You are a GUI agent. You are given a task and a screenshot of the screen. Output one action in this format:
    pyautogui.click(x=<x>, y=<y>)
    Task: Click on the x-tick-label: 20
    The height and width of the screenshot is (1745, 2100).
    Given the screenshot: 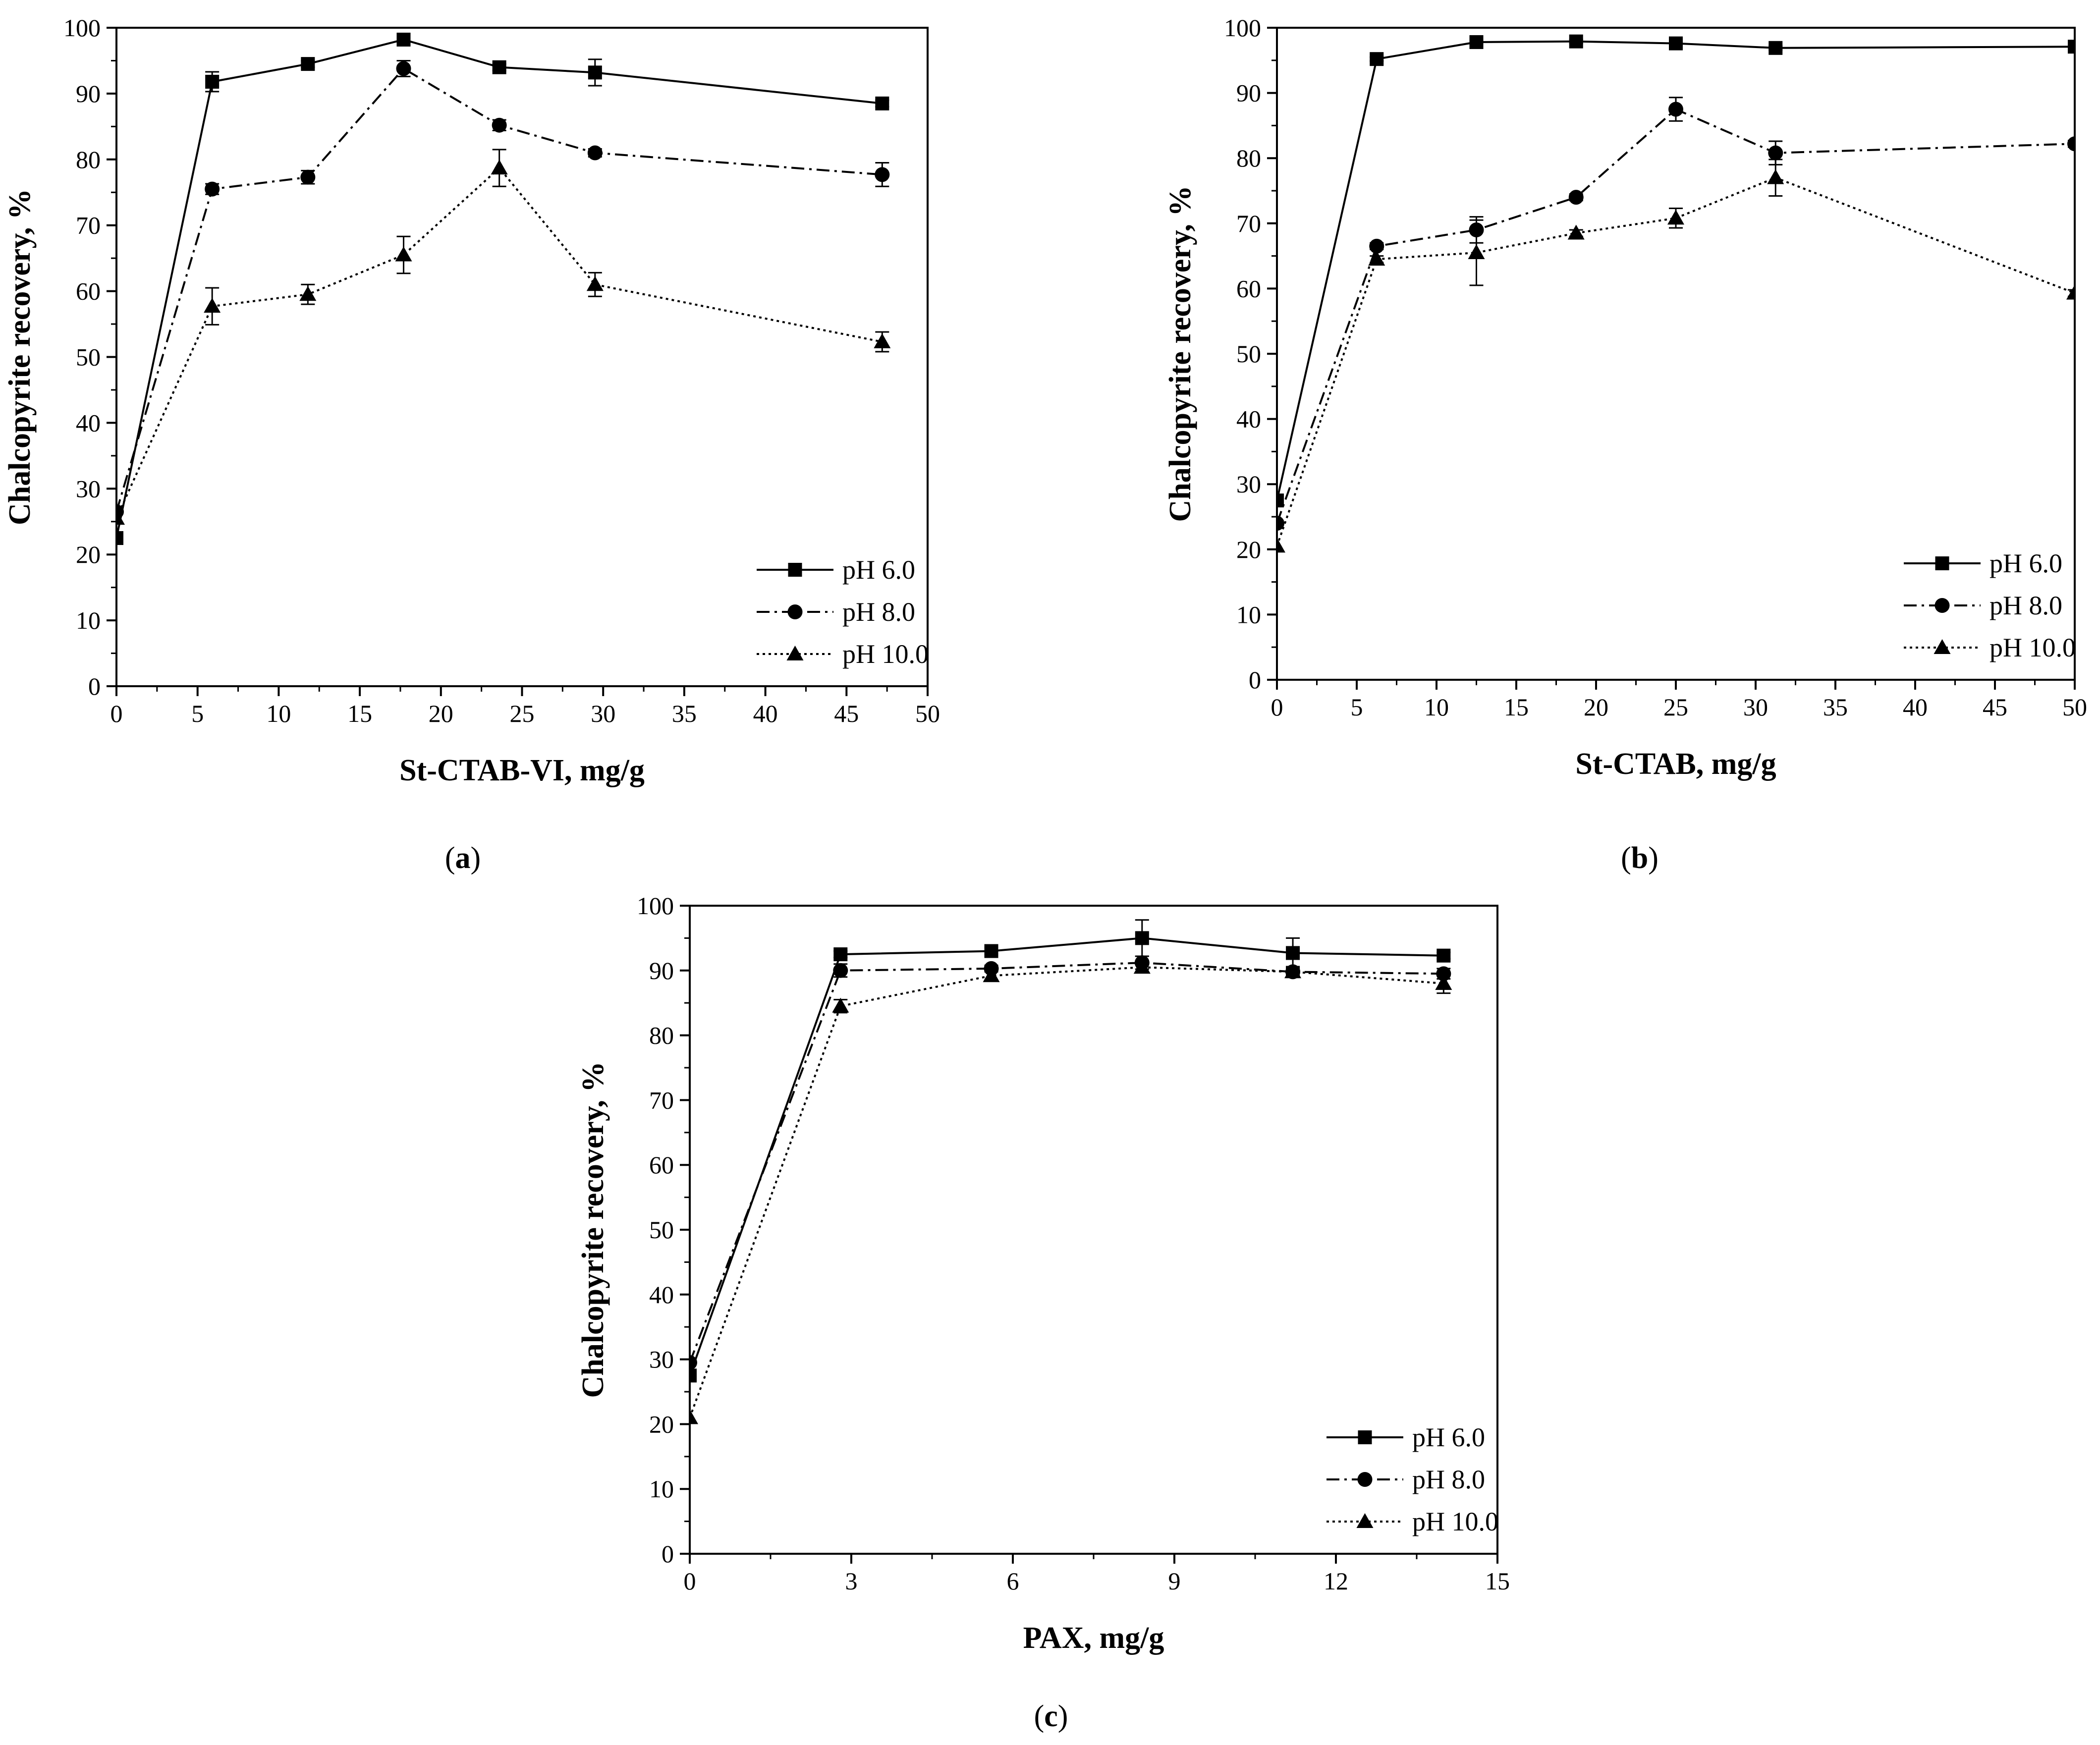 What is the action you would take?
    pyautogui.click(x=441, y=713)
    